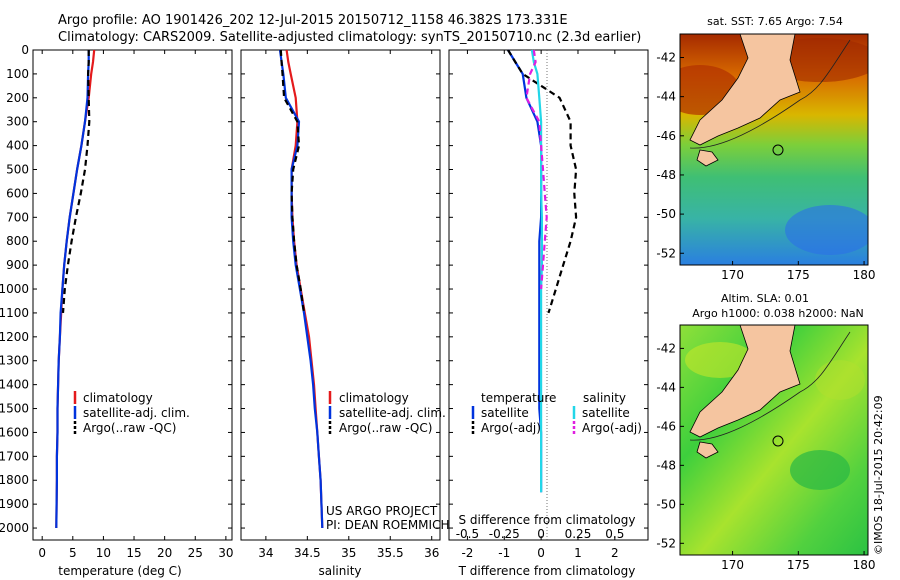 The height and width of the screenshot is (580, 900). What do you see at coordinates (547, 571) in the screenshot?
I see `difference-xlabel: T difference from climatology` at bounding box center [547, 571].